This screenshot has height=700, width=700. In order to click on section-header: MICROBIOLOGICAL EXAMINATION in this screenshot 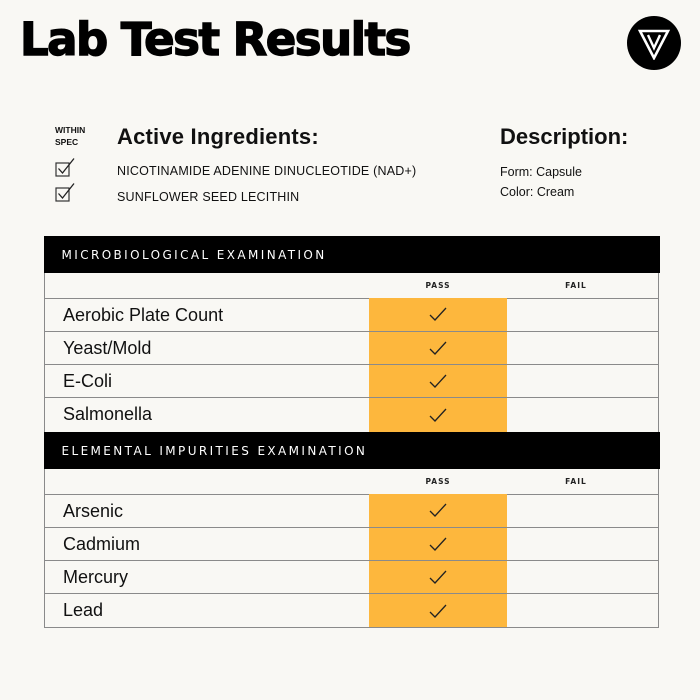, I will do `click(351, 254)`.